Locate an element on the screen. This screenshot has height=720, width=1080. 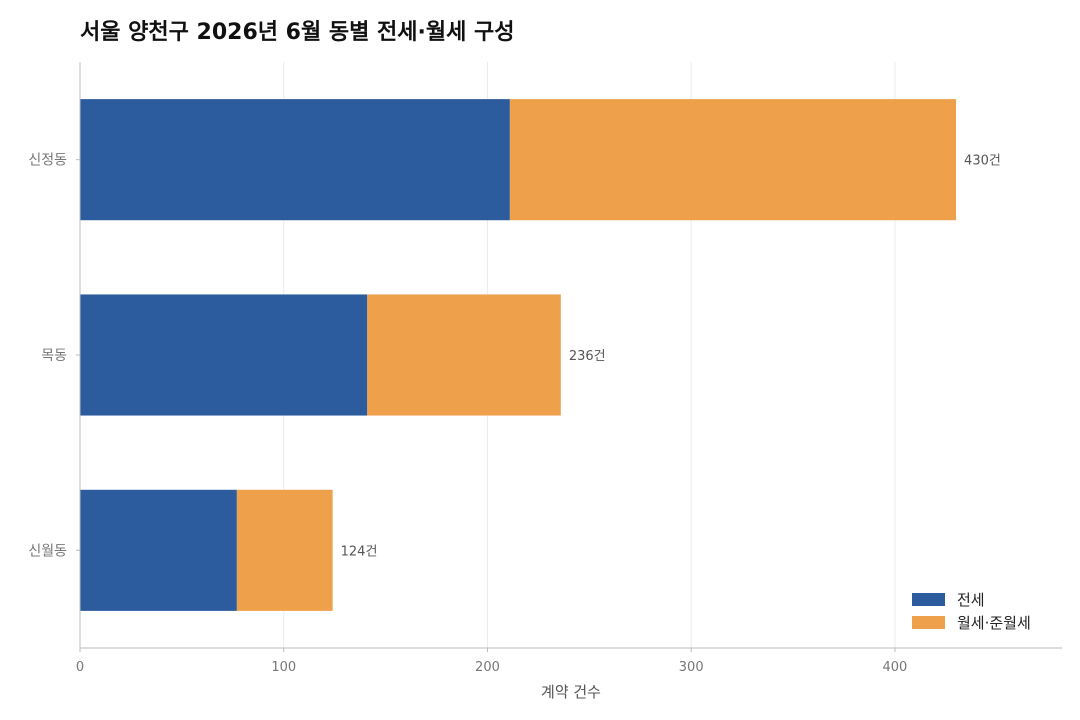
legend-swatch-wolse is located at coordinates (928, 622).